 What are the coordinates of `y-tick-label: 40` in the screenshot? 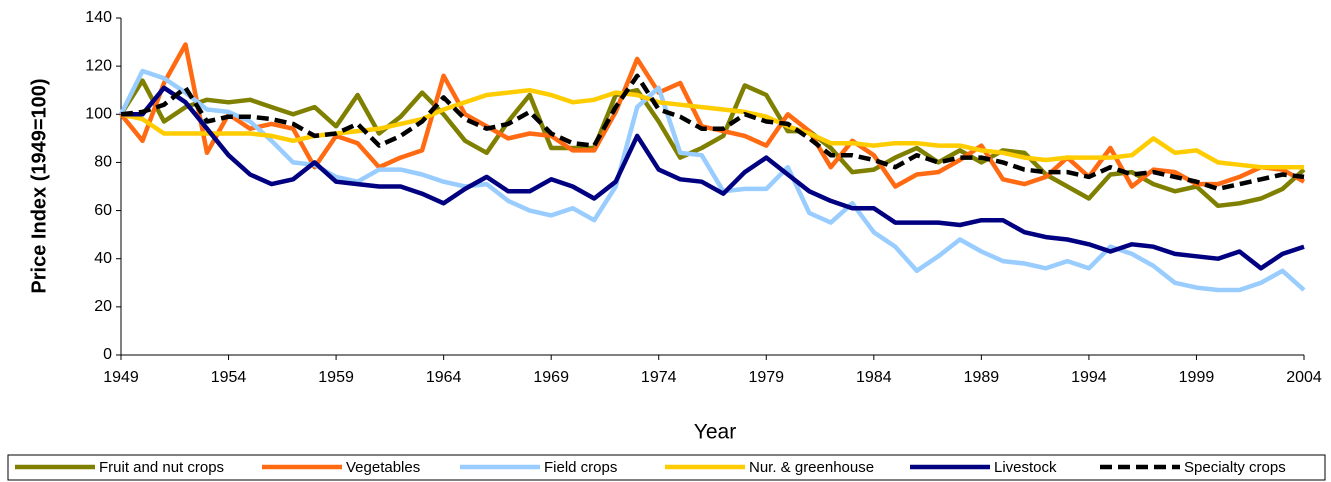 It's located at (103, 258).